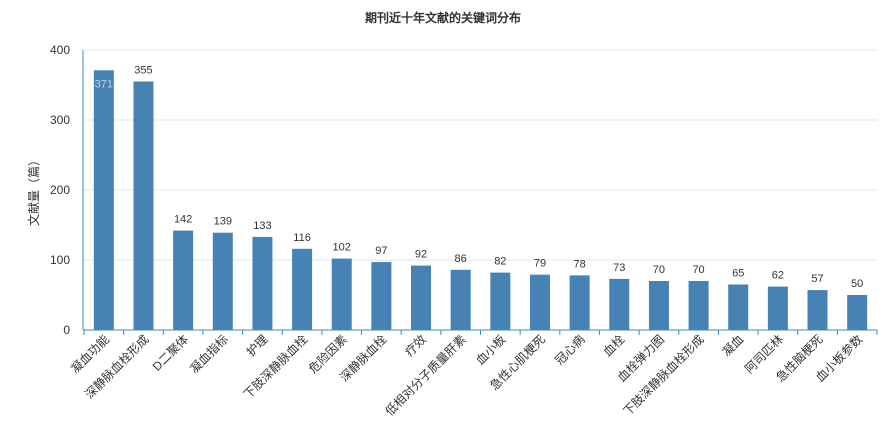  Describe the element at coordinates (500, 262) in the screenshot. I see `data-label: 82` at that location.